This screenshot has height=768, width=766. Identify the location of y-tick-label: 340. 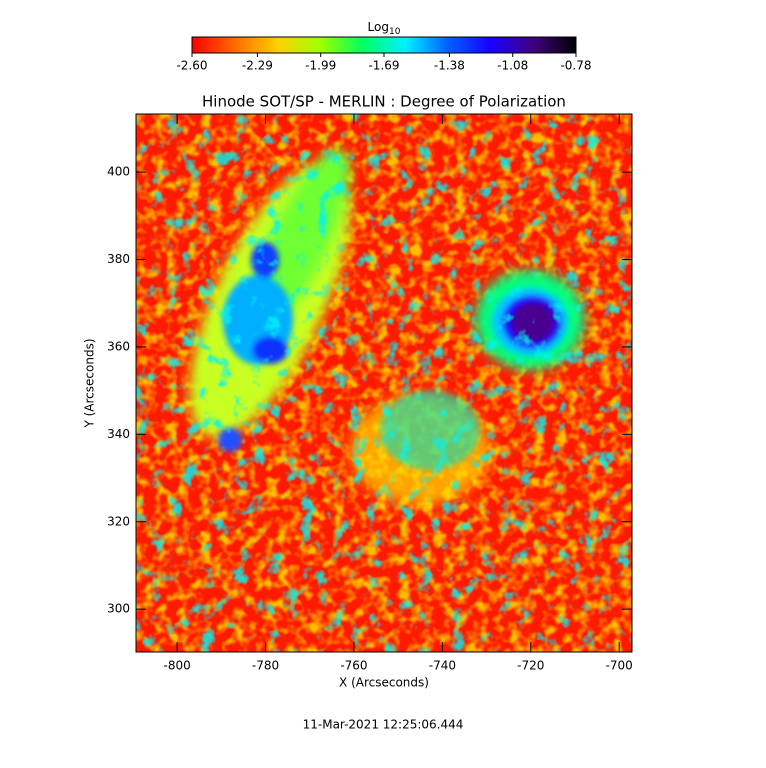
(118, 434).